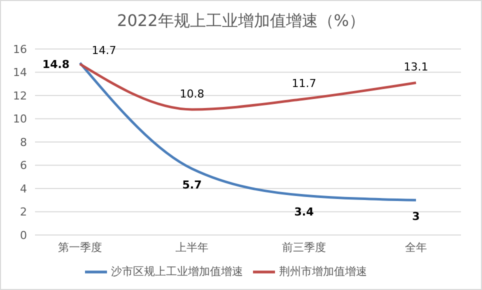 This screenshot has height=290, width=482. Describe the element at coordinates (23, 165) in the screenshot. I see `y-tick-label: 6` at that location.